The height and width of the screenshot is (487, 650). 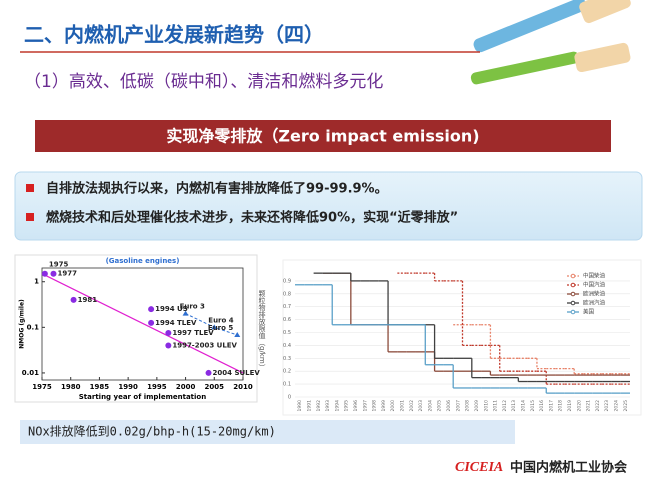 What do you see at coordinates (579, 406) in the screenshot?
I see `x-tick-label: 2020` at bounding box center [579, 406].